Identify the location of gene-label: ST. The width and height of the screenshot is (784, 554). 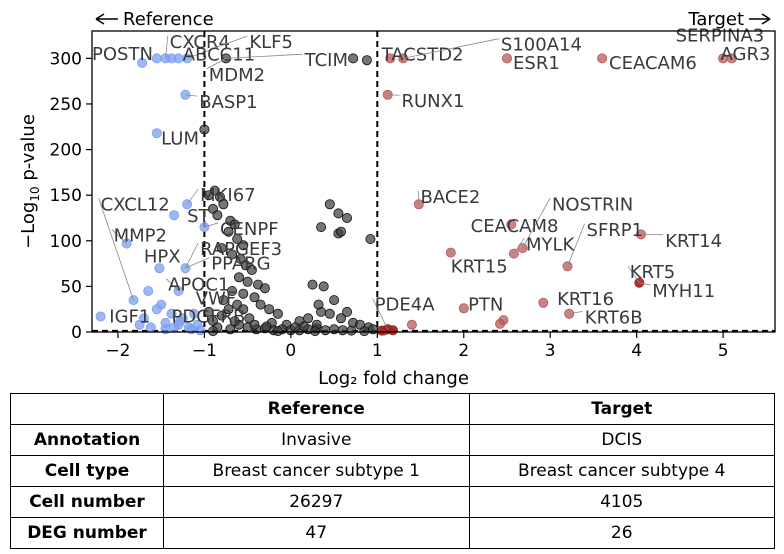
(198, 216).